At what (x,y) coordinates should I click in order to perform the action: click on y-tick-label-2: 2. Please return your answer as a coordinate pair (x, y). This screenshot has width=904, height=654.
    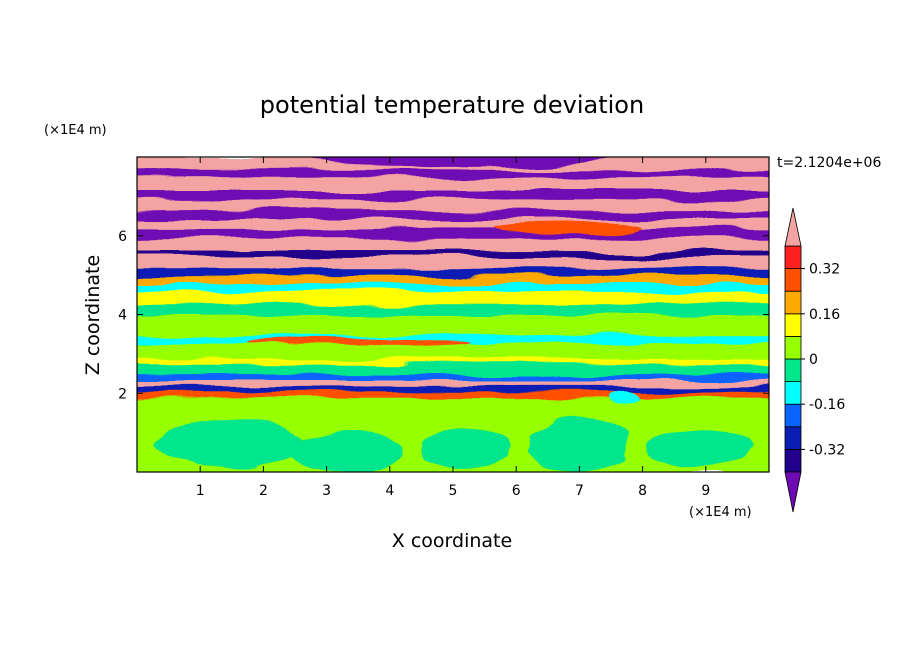
    Looking at the image, I should click on (122, 394).